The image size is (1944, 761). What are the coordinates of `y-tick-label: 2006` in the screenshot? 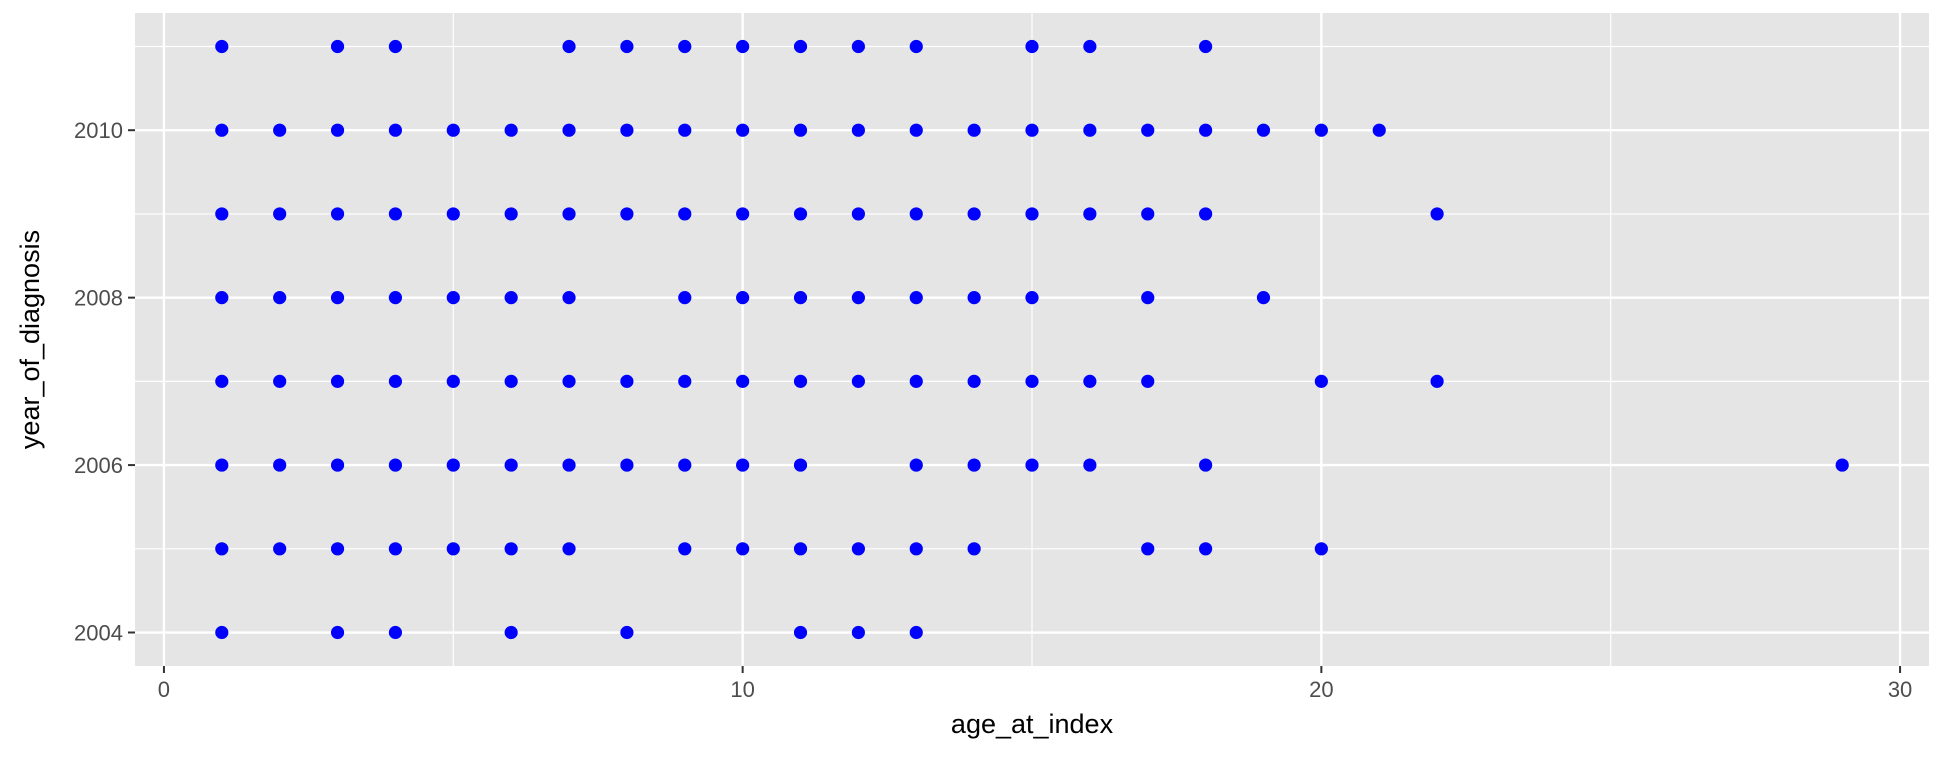 It's located at (98, 465).